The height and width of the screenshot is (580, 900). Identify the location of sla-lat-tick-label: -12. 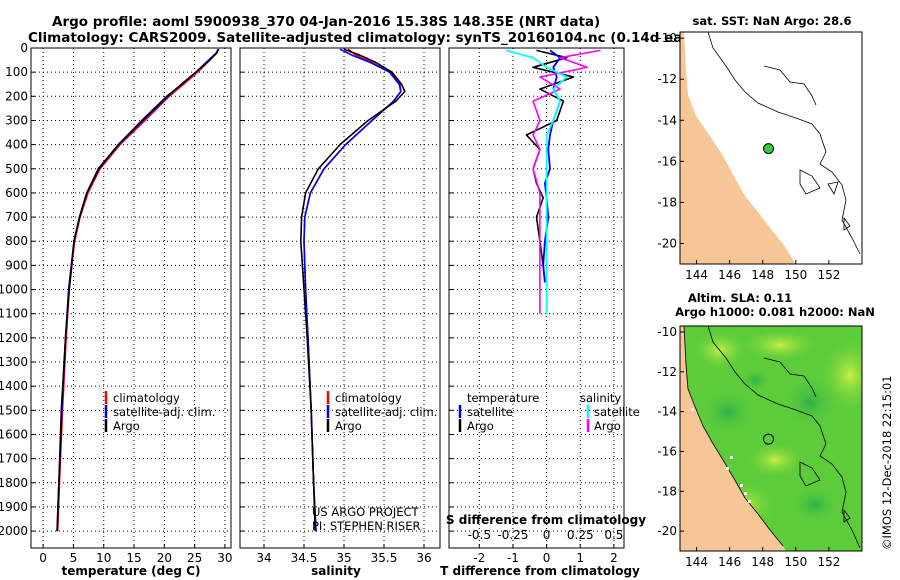
(667, 372).